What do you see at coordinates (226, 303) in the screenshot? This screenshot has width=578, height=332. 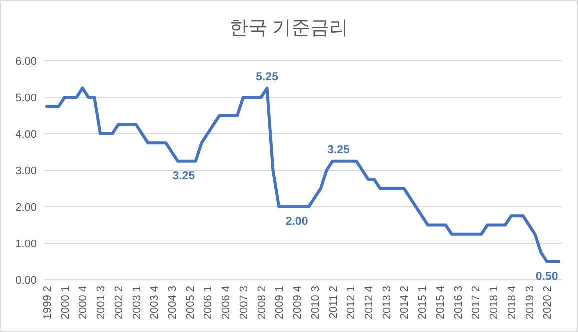 I see `x-tick-label: 2006 4` at bounding box center [226, 303].